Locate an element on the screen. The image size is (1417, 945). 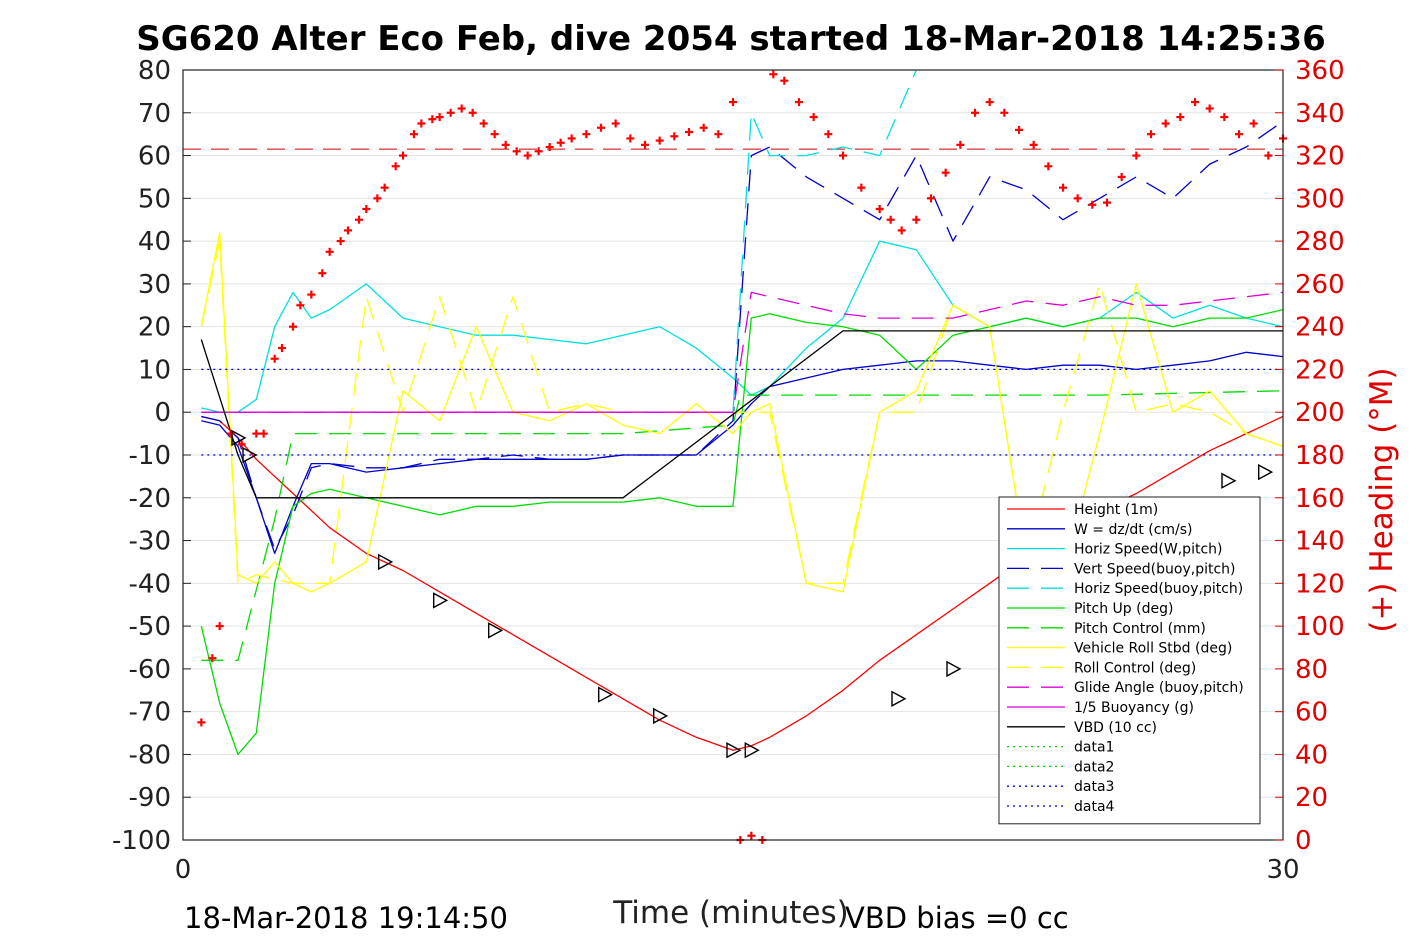
legend-label: VBD (10 cc) is located at coordinates (1115, 728).